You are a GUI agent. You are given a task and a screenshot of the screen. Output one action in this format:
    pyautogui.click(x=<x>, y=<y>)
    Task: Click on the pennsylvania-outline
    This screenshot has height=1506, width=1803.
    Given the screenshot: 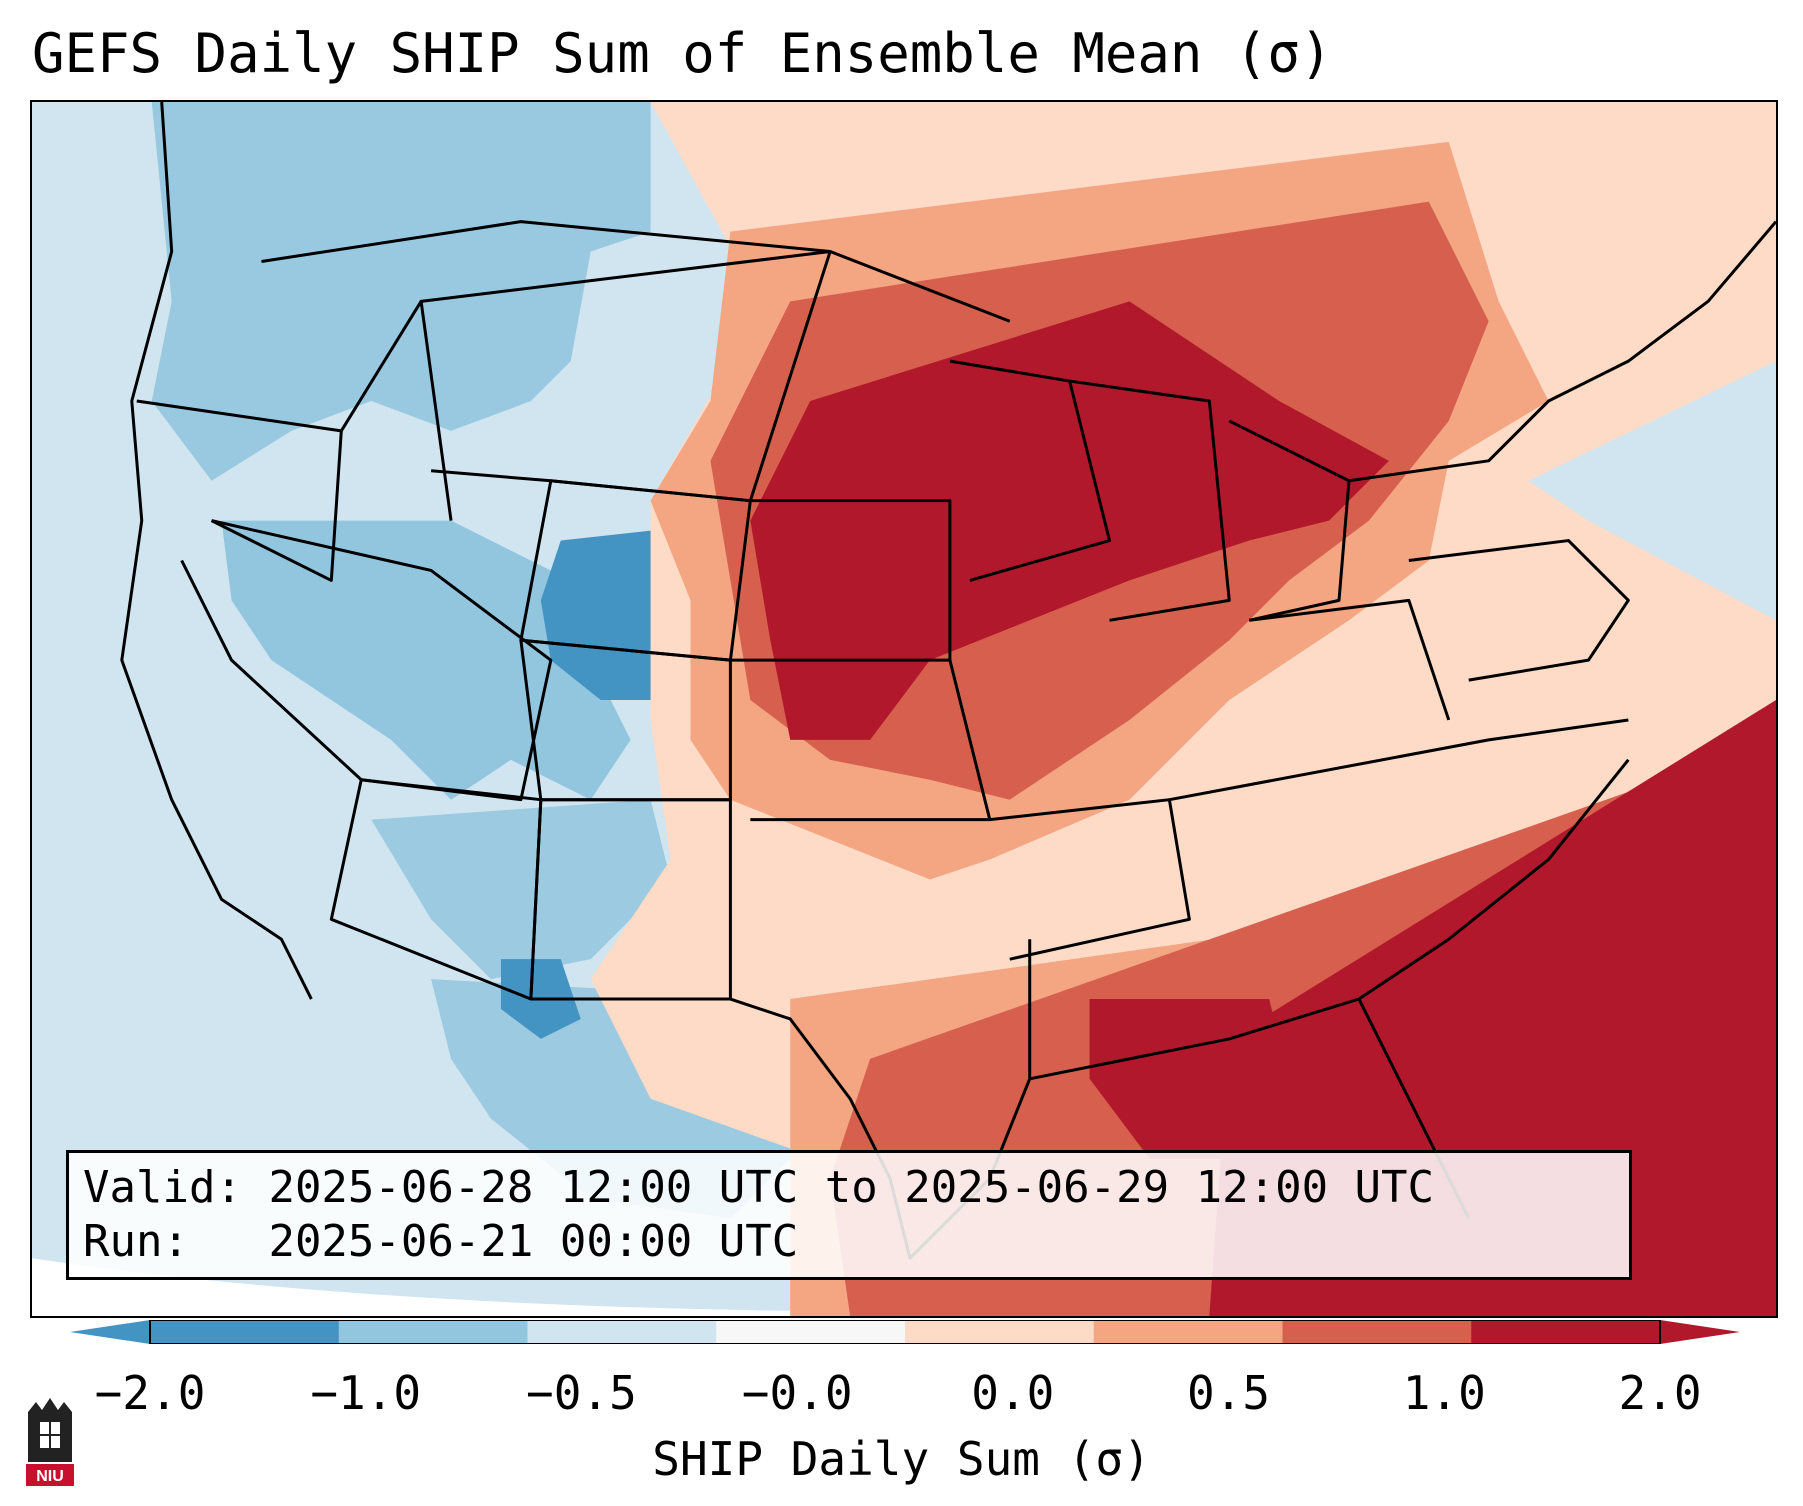 What is the action you would take?
    pyautogui.click(x=1519, y=610)
    